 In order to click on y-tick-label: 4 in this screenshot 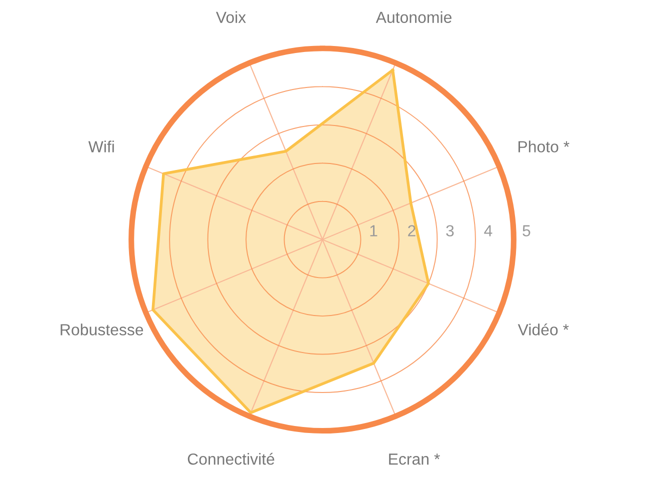, I will do `click(488, 230)`.